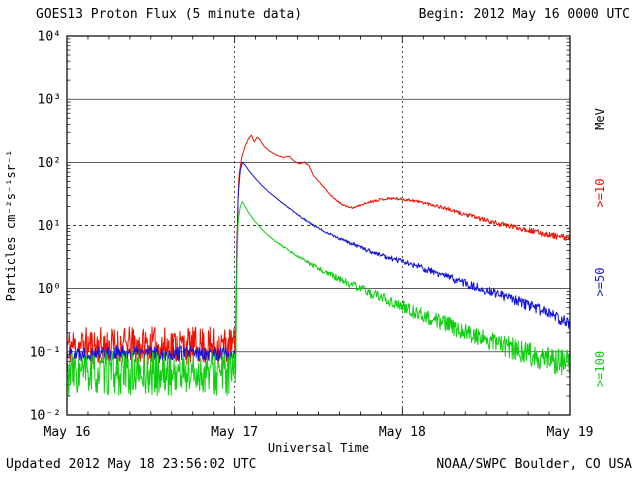 Image resolution: width=640 pixels, height=480 pixels. What do you see at coordinates (169, 14) in the screenshot?
I see `chart-title: GOES13 Proton Flux (5 minute data)` at bounding box center [169, 14].